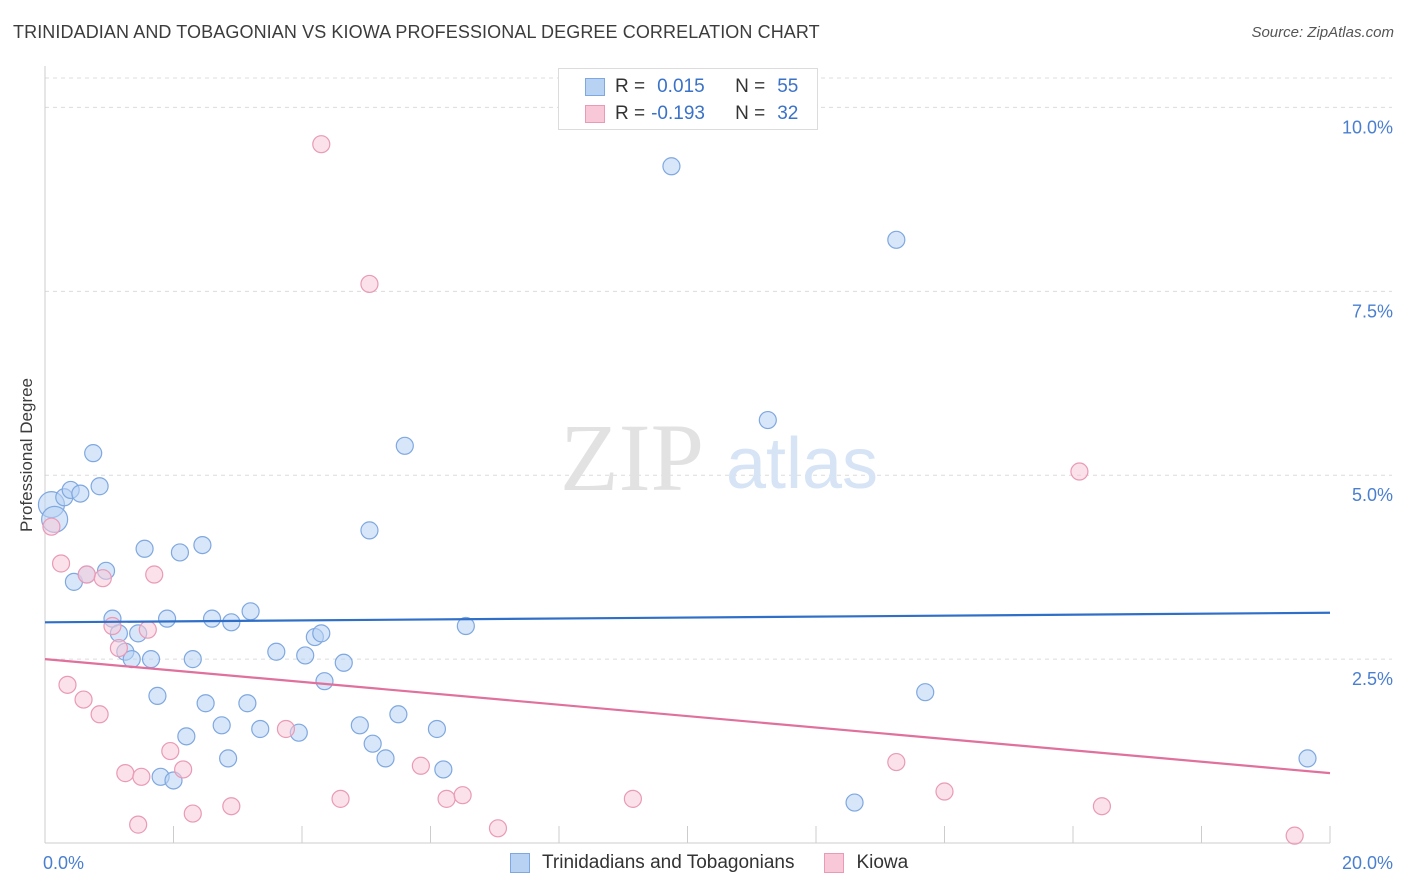 This screenshot has width=1406, height=892. I want to click on legend-item-kiowa: Kiowa, so click(866, 863).